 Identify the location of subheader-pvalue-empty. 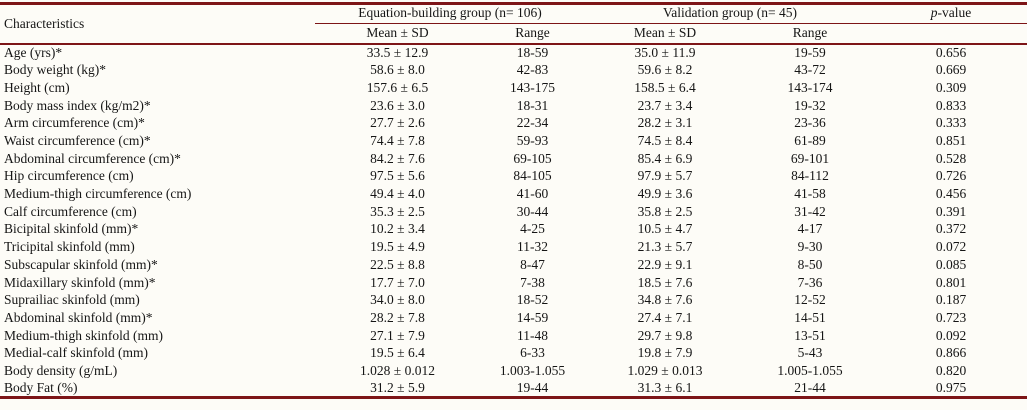
(951, 34).